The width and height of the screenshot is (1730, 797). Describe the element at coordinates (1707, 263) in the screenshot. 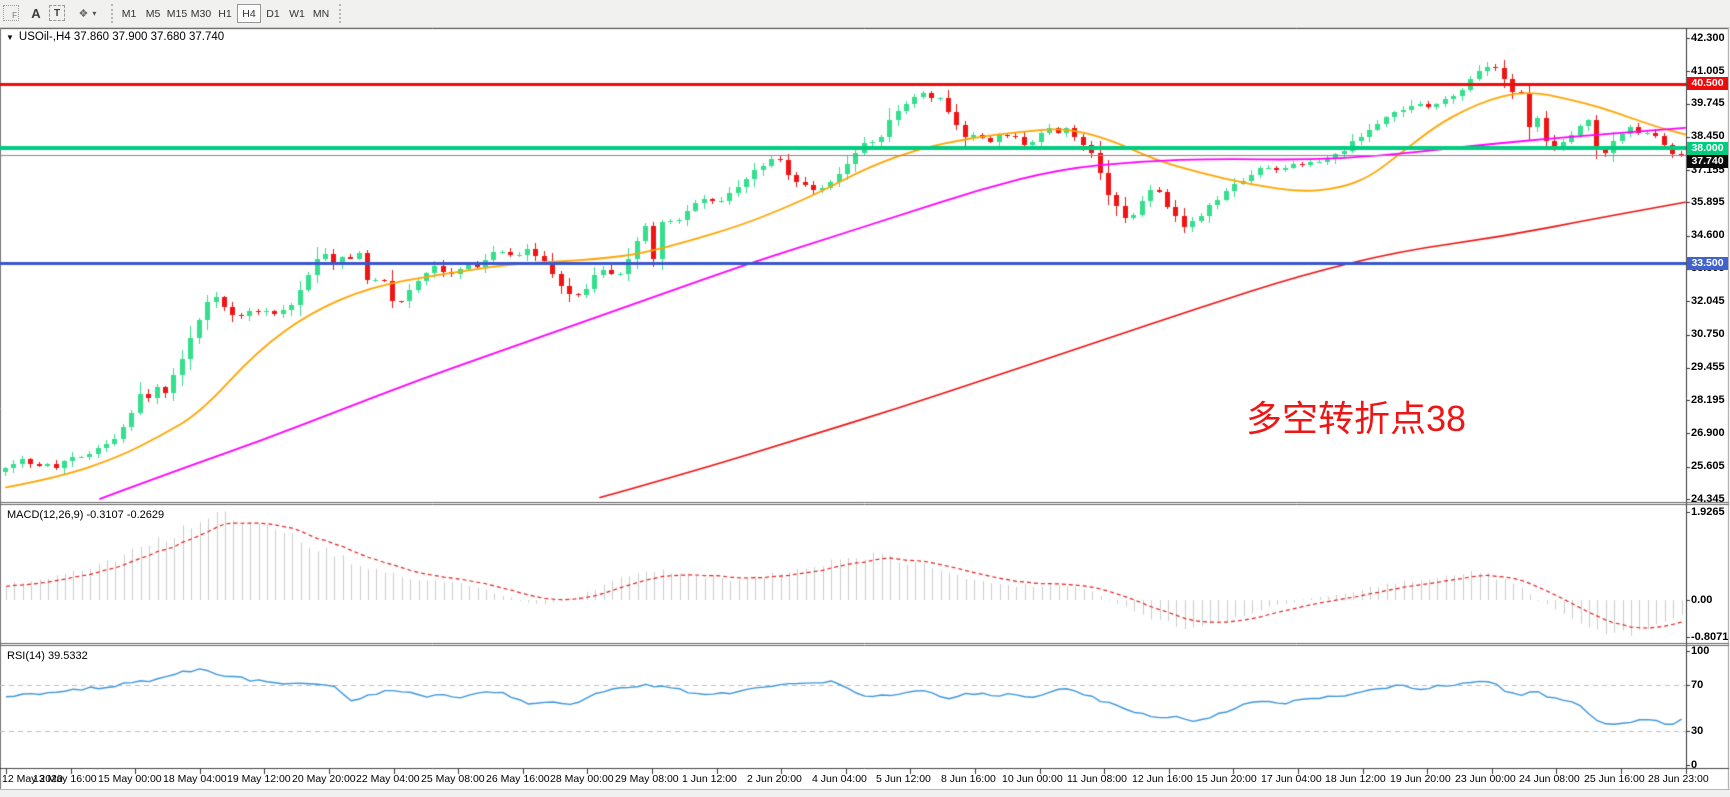

I see `price-tag-support-line: 33.500` at that location.